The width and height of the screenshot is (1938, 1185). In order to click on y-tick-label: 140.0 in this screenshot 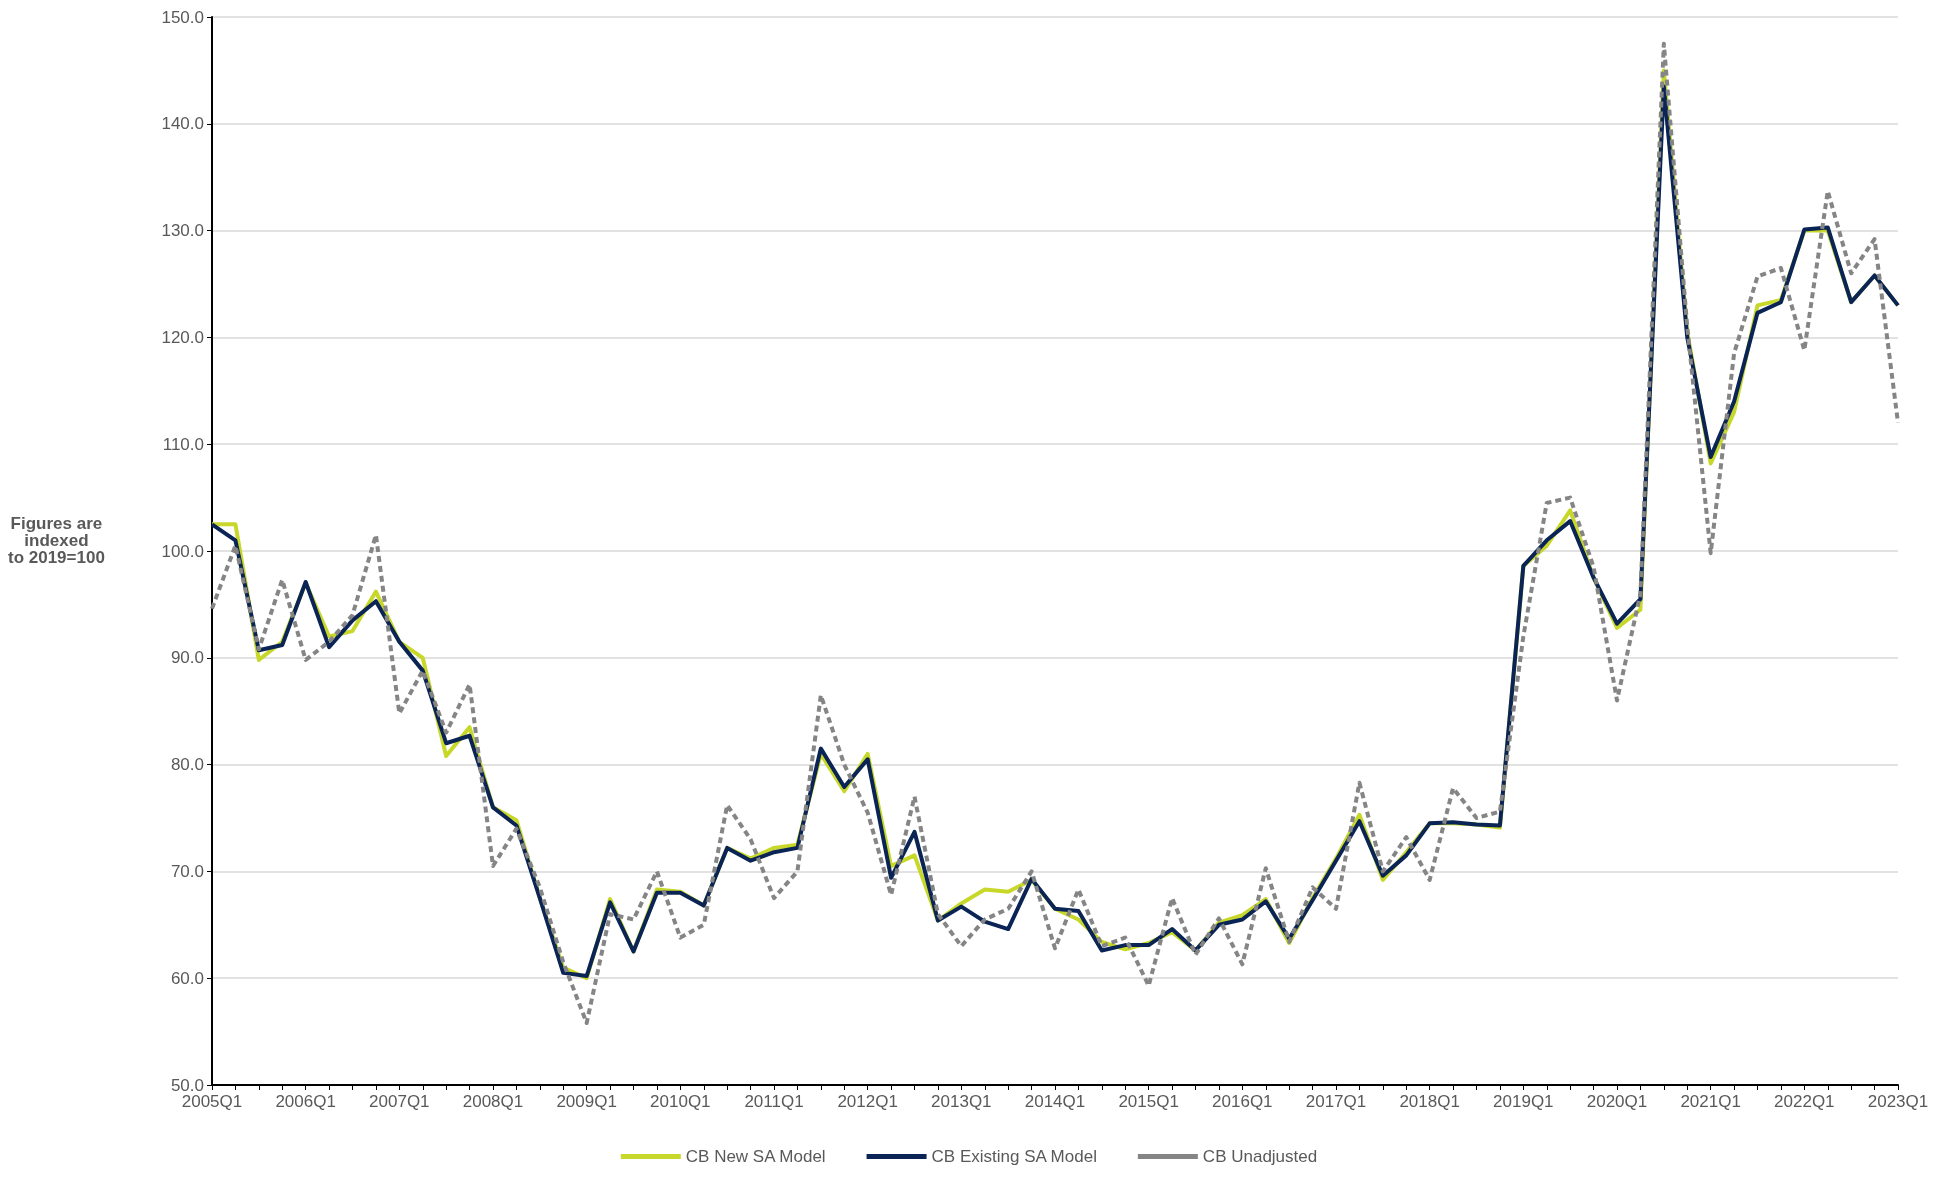, I will do `click(182, 124)`.